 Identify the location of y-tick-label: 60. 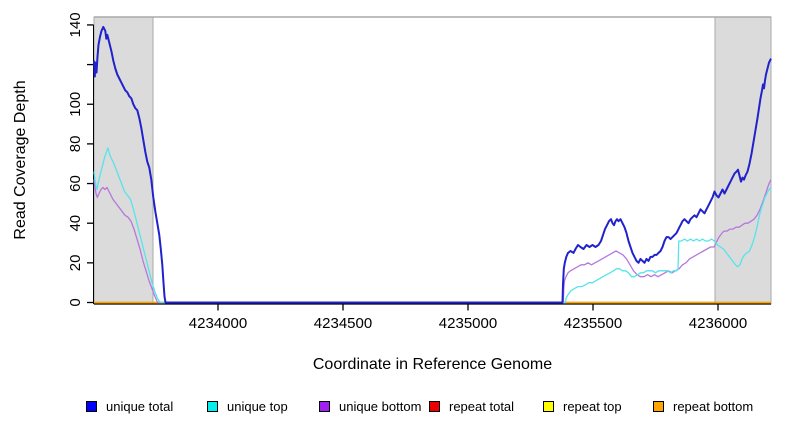
(75, 183).